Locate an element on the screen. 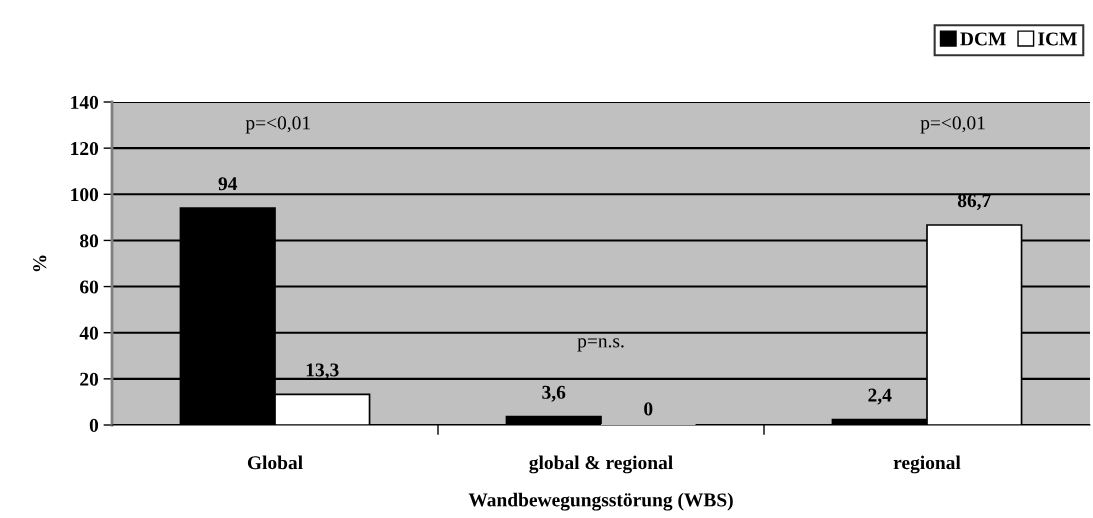  x-tick-label: Global is located at coordinates (275, 462).